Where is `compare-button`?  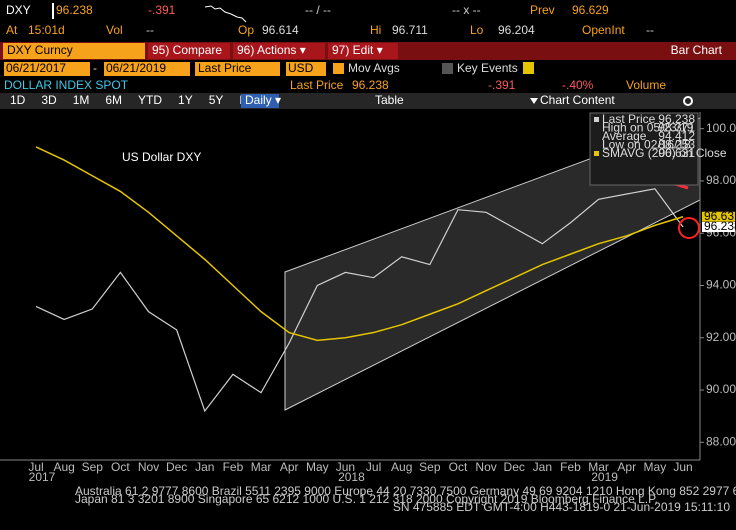
compare-button is located at coordinates (189, 51).